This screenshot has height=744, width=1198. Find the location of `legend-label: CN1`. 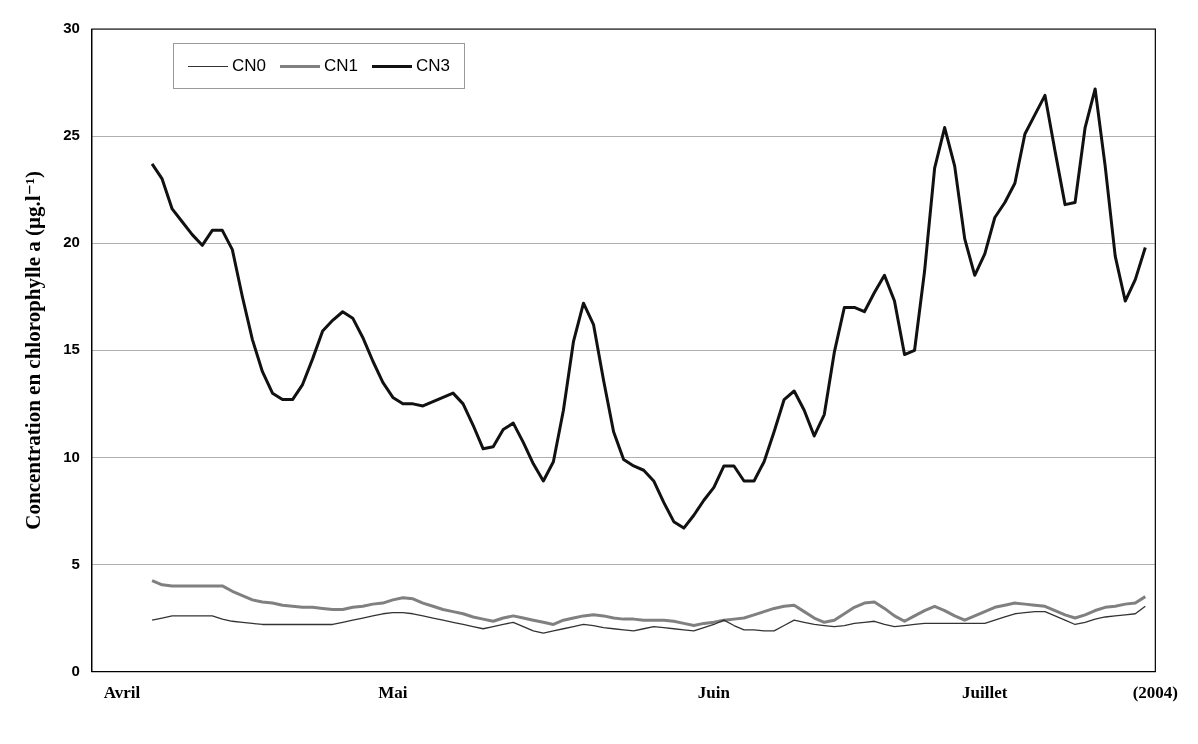

legend-label: CN1 is located at coordinates (341, 66).